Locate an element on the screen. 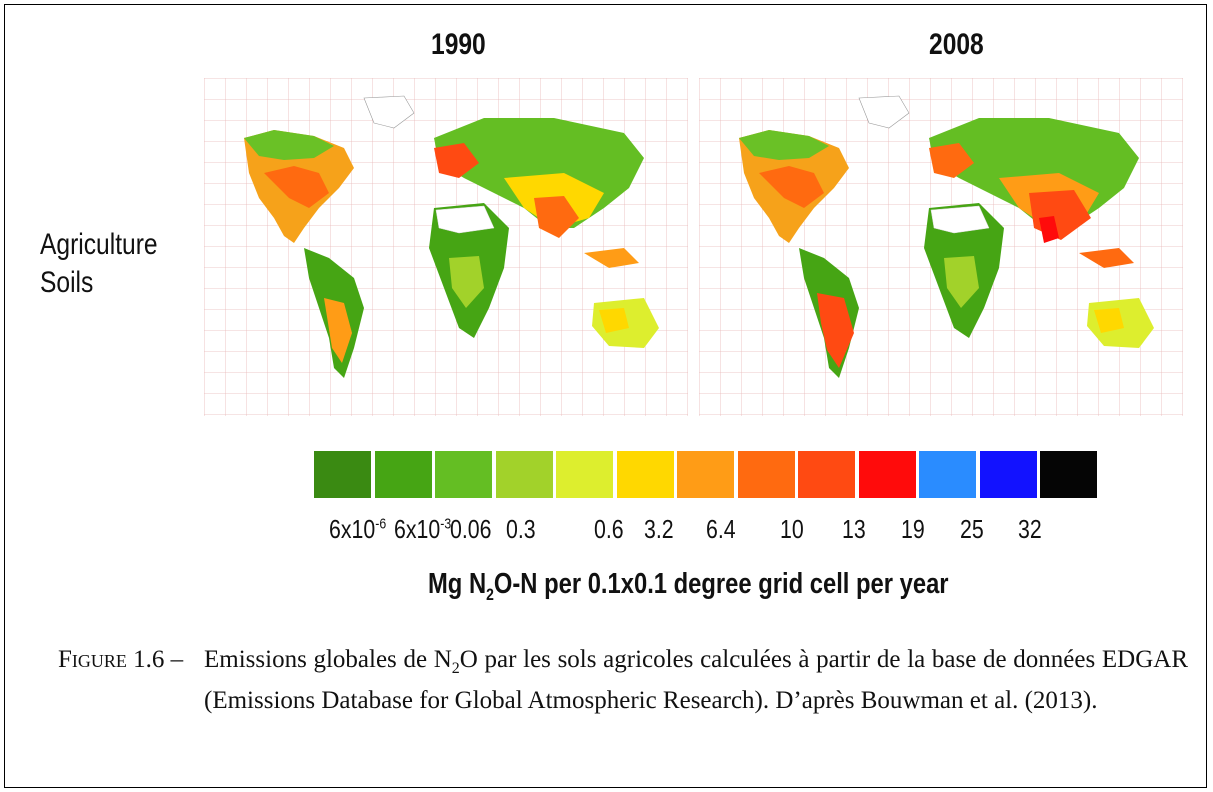 This screenshot has width=1213, height=792. legend-tick-0: 6x10⁻⁶ is located at coordinates (358, 529).